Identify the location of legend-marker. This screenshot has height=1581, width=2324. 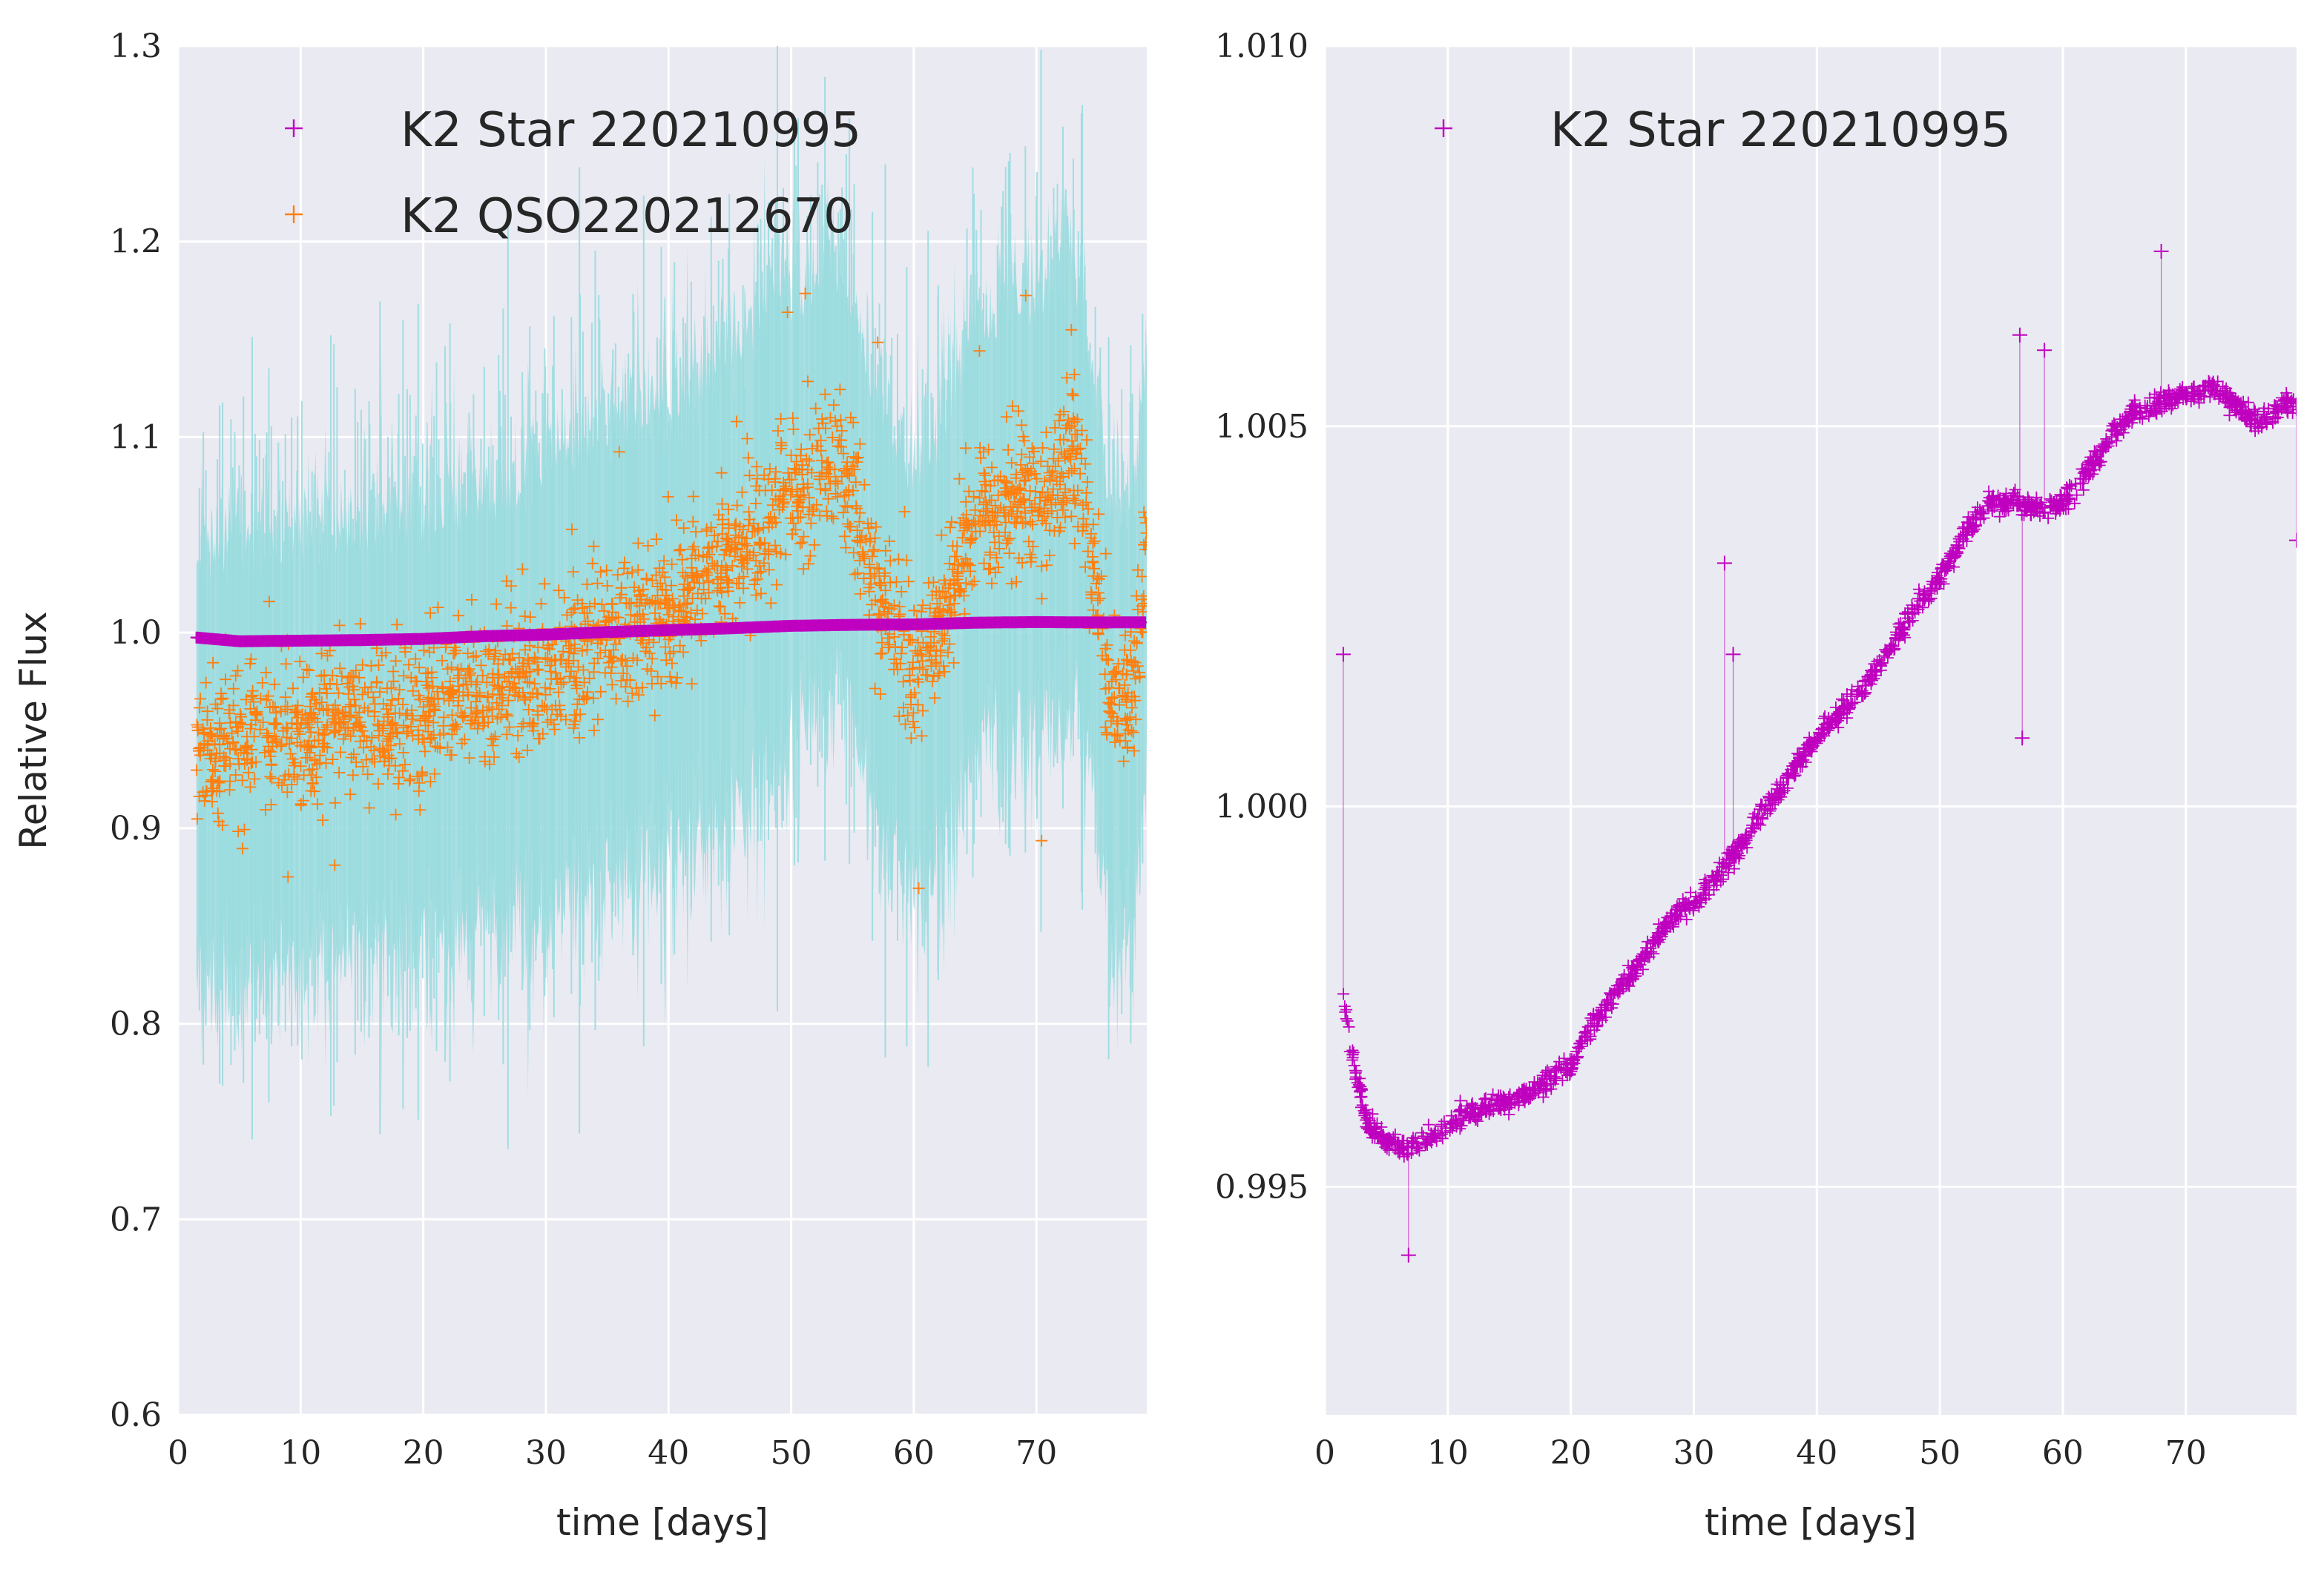
(1443, 128).